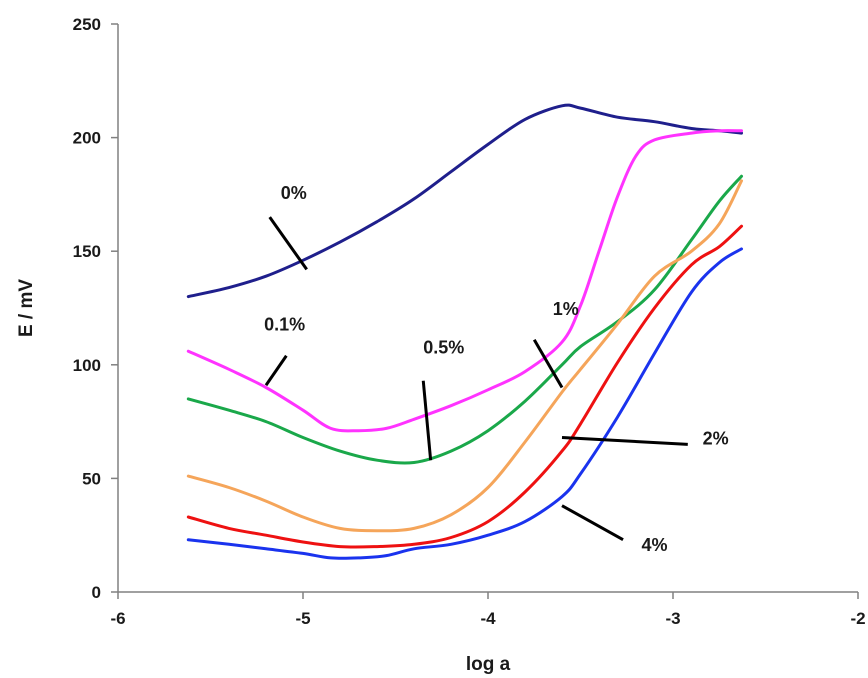 The height and width of the screenshot is (678, 868). What do you see at coordinates (91, 478) in the screenshot?
I see `y-tick-label: 50` at bounding box center [91, 478].